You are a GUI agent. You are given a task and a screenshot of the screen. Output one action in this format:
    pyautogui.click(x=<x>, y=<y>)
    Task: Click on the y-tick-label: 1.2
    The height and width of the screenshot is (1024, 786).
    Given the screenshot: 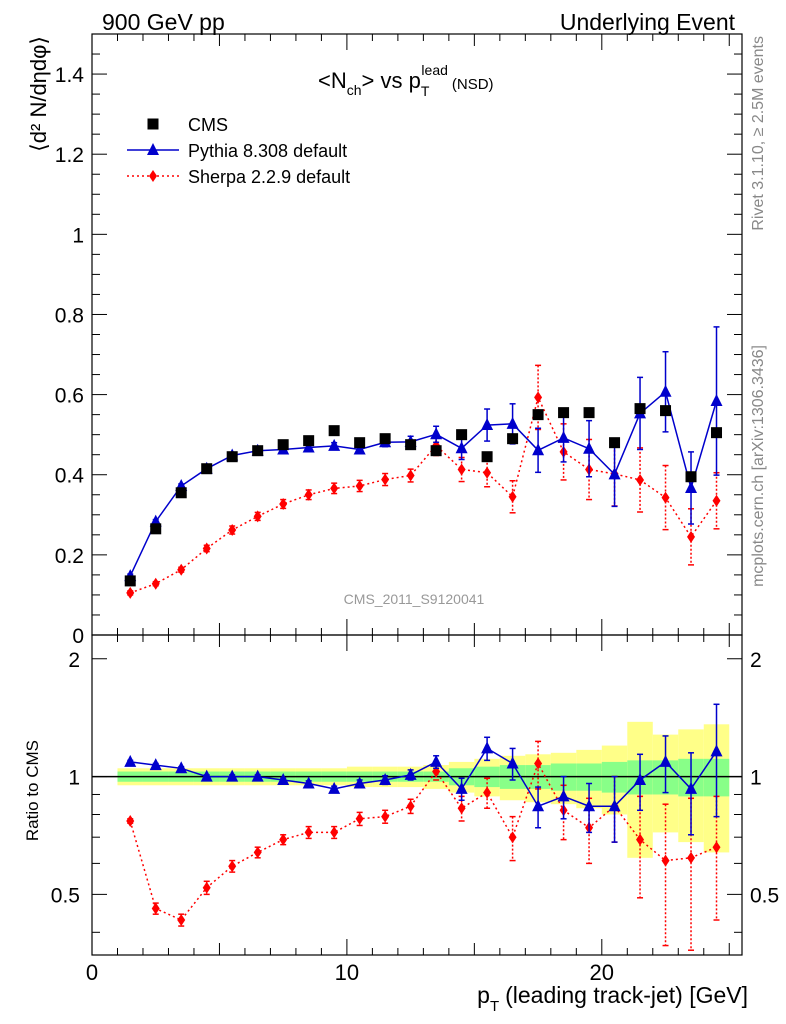 What is the action you would take?
    pyautogui.click(x=69, y=155)
    